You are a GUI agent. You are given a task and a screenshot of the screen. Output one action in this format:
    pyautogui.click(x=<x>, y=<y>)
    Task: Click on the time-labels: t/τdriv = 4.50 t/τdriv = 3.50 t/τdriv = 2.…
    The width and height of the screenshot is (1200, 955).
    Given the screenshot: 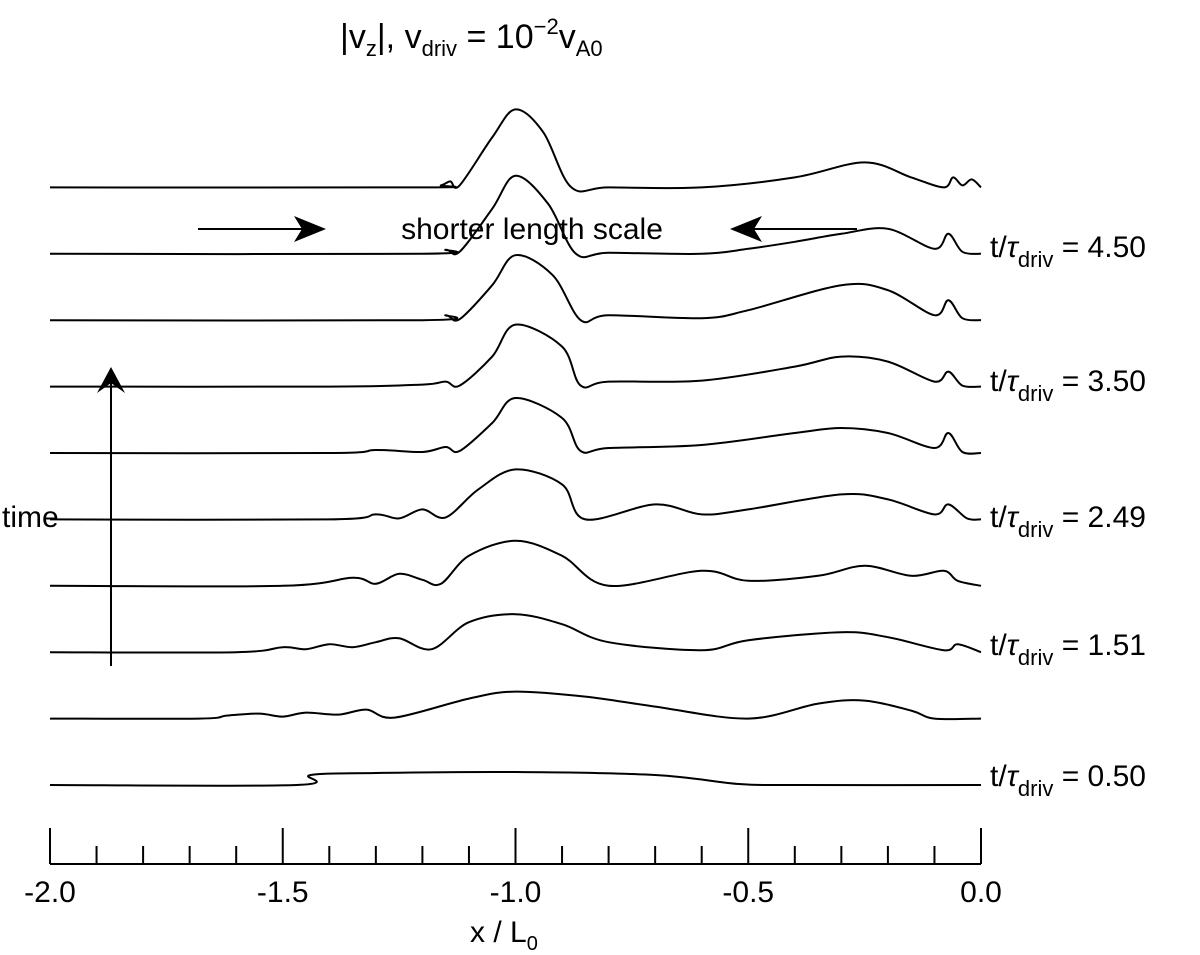 What is the action you would take?
    pyautogui.click(x=1068, y=516)
    